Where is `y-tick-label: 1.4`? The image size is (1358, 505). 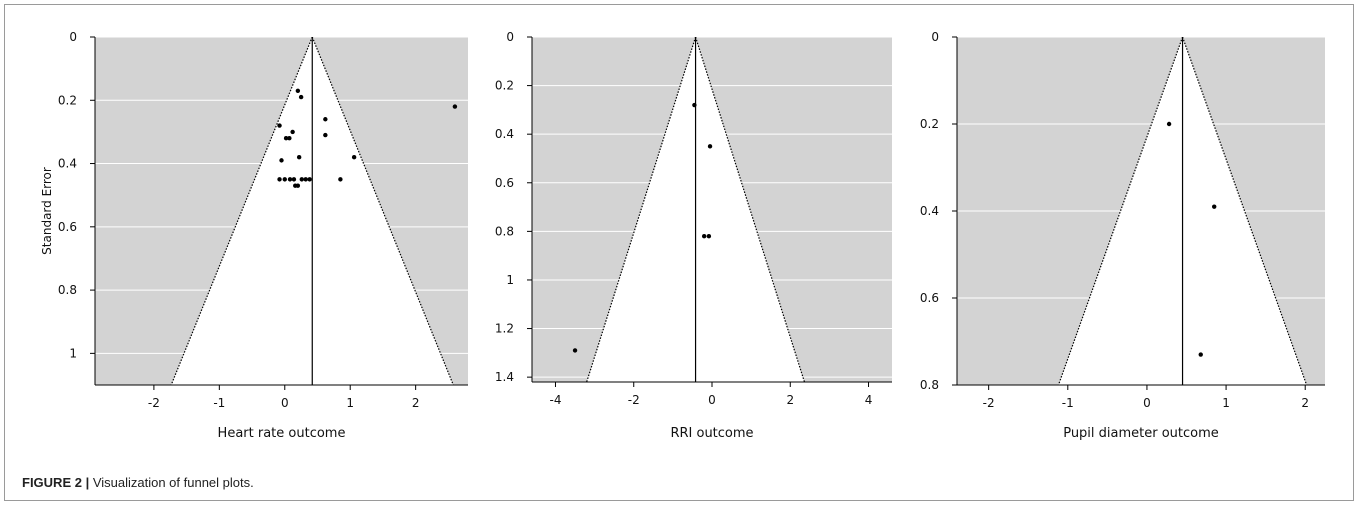 y-tick-label: 1.4 is located at coordinates (504, 377).